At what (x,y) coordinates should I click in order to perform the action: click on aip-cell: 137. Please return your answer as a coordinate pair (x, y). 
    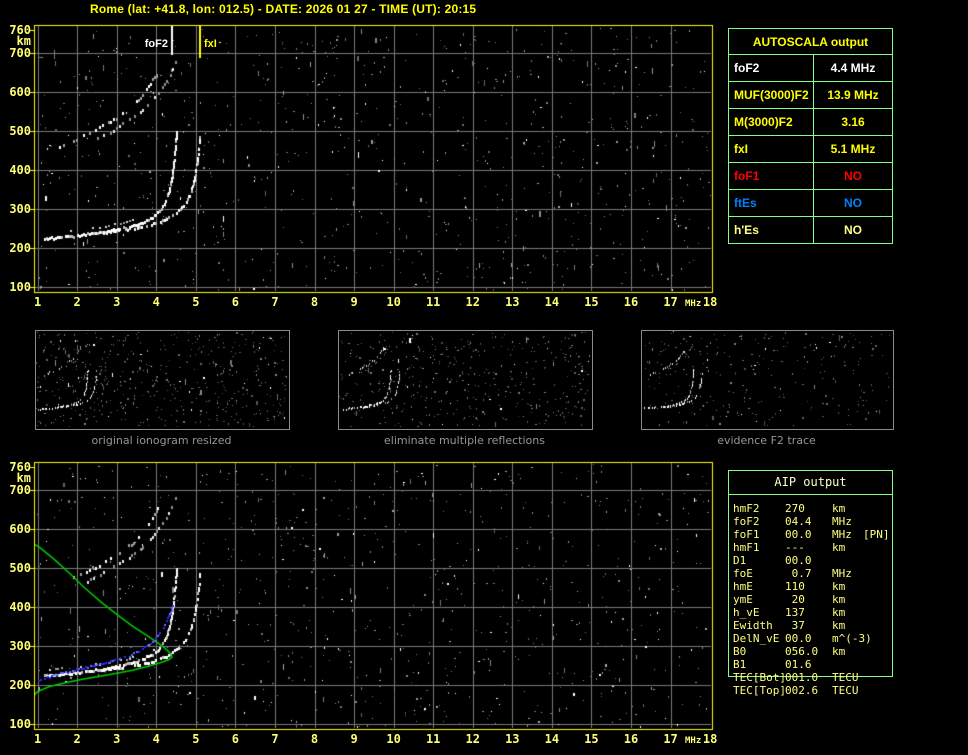
    Looking at the image, I should click on (795, 612).